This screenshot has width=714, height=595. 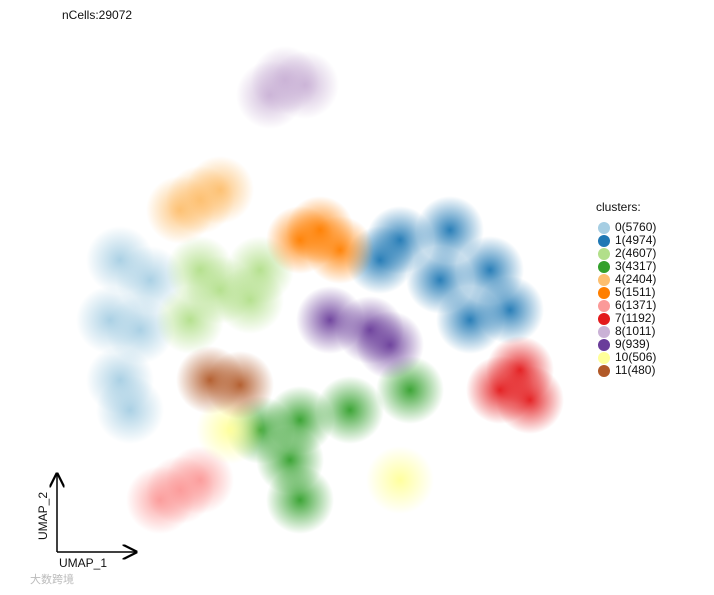 What do you see at coordinates (635, 279) in the screenshot?
I see `legend-label: 4(2404)` at bounding box center [635, 279].